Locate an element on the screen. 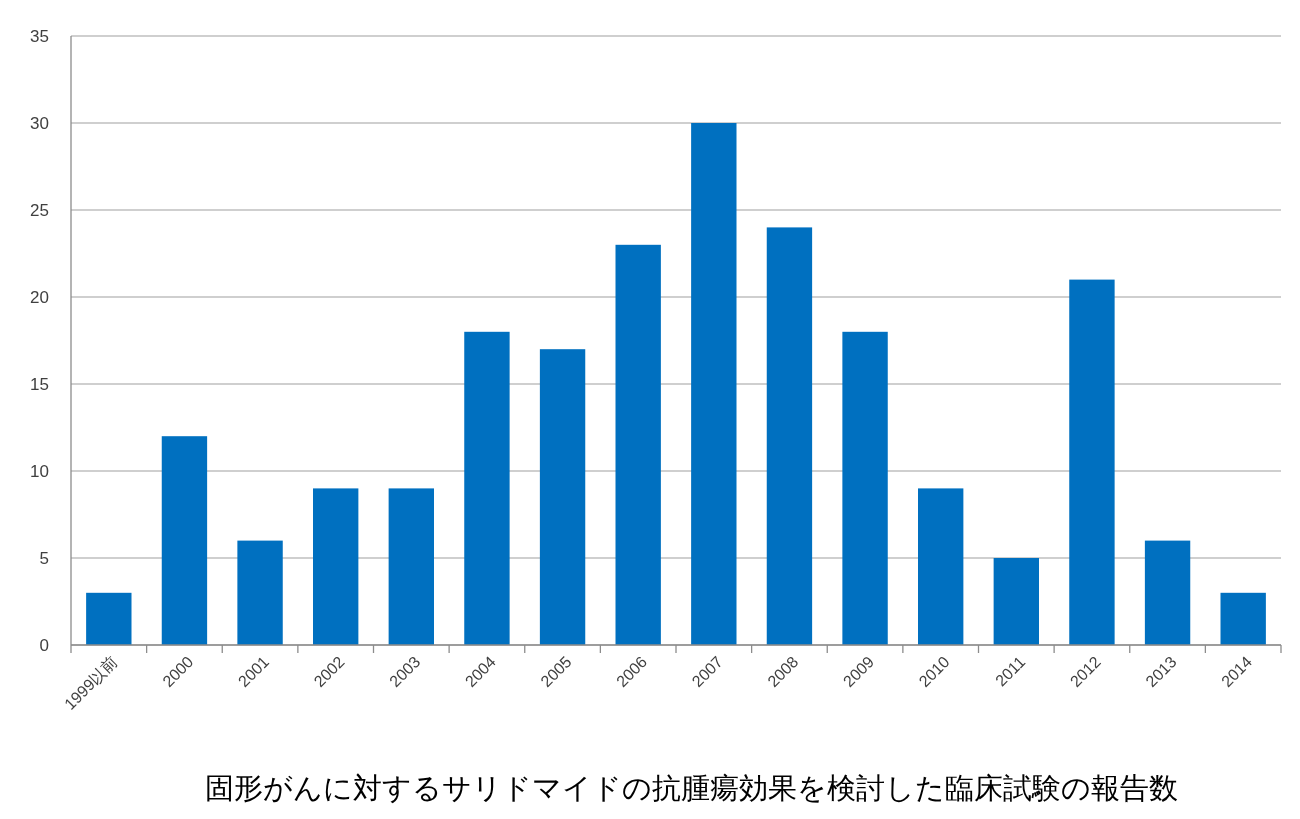 The height and width of the screenshot is (819, 1300). y-tick-label: 30 is located at coordinates (39, 123).